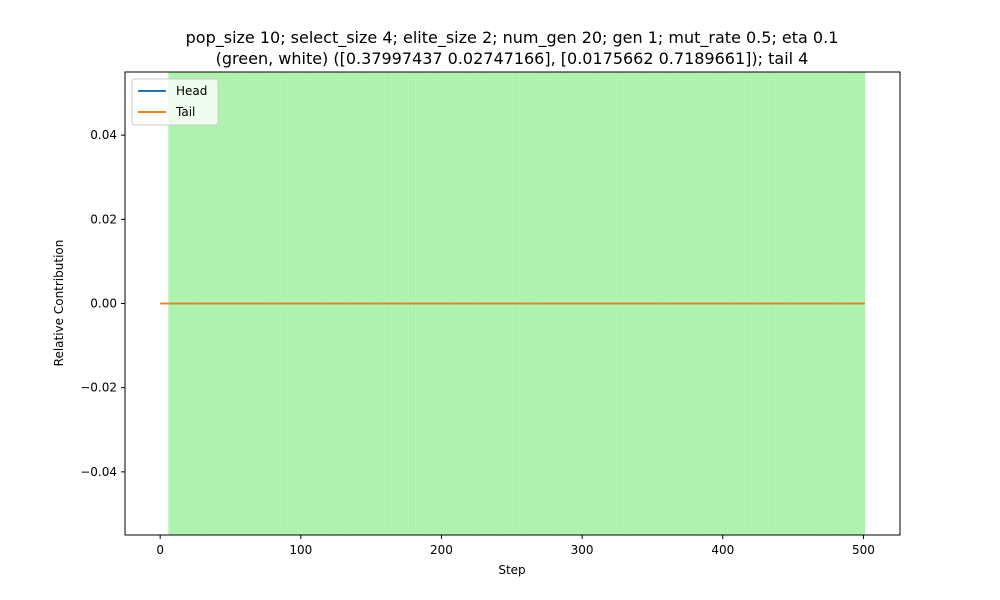 This screenshot has width=1000, height=600. What do you see at coordinates (175, 102) in the screenshot?
I see `legend: Head Tail` at bounding box center [175, 102].